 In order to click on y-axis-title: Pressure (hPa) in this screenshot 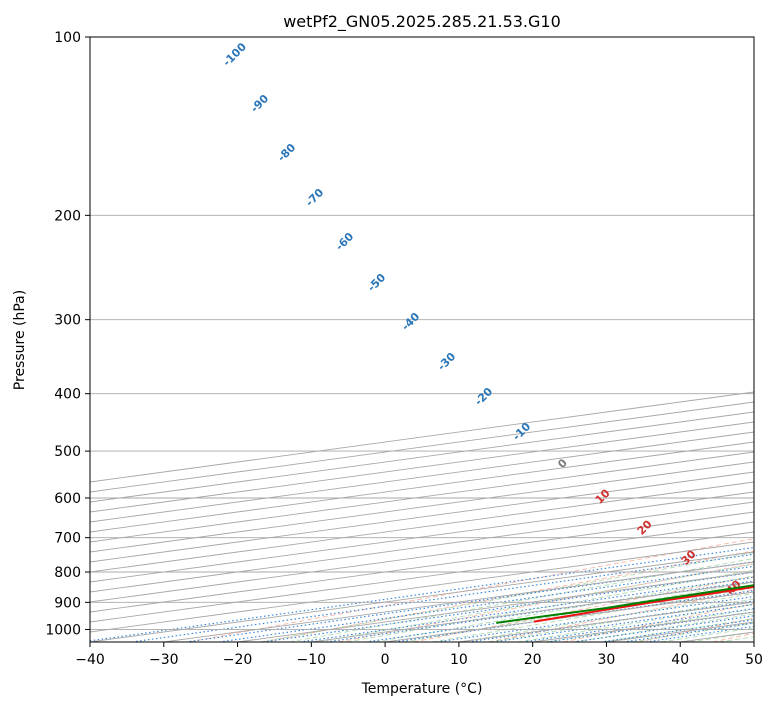, I will do `click(20, 340)`.